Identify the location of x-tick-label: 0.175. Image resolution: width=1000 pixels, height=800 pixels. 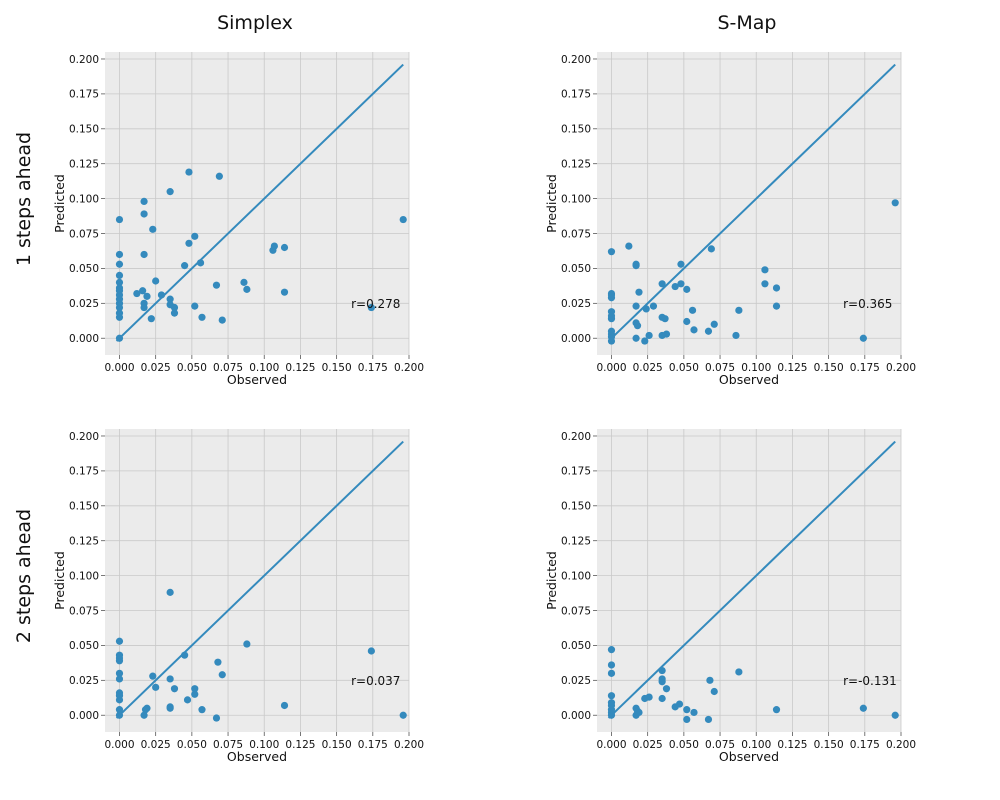
(865, 745).